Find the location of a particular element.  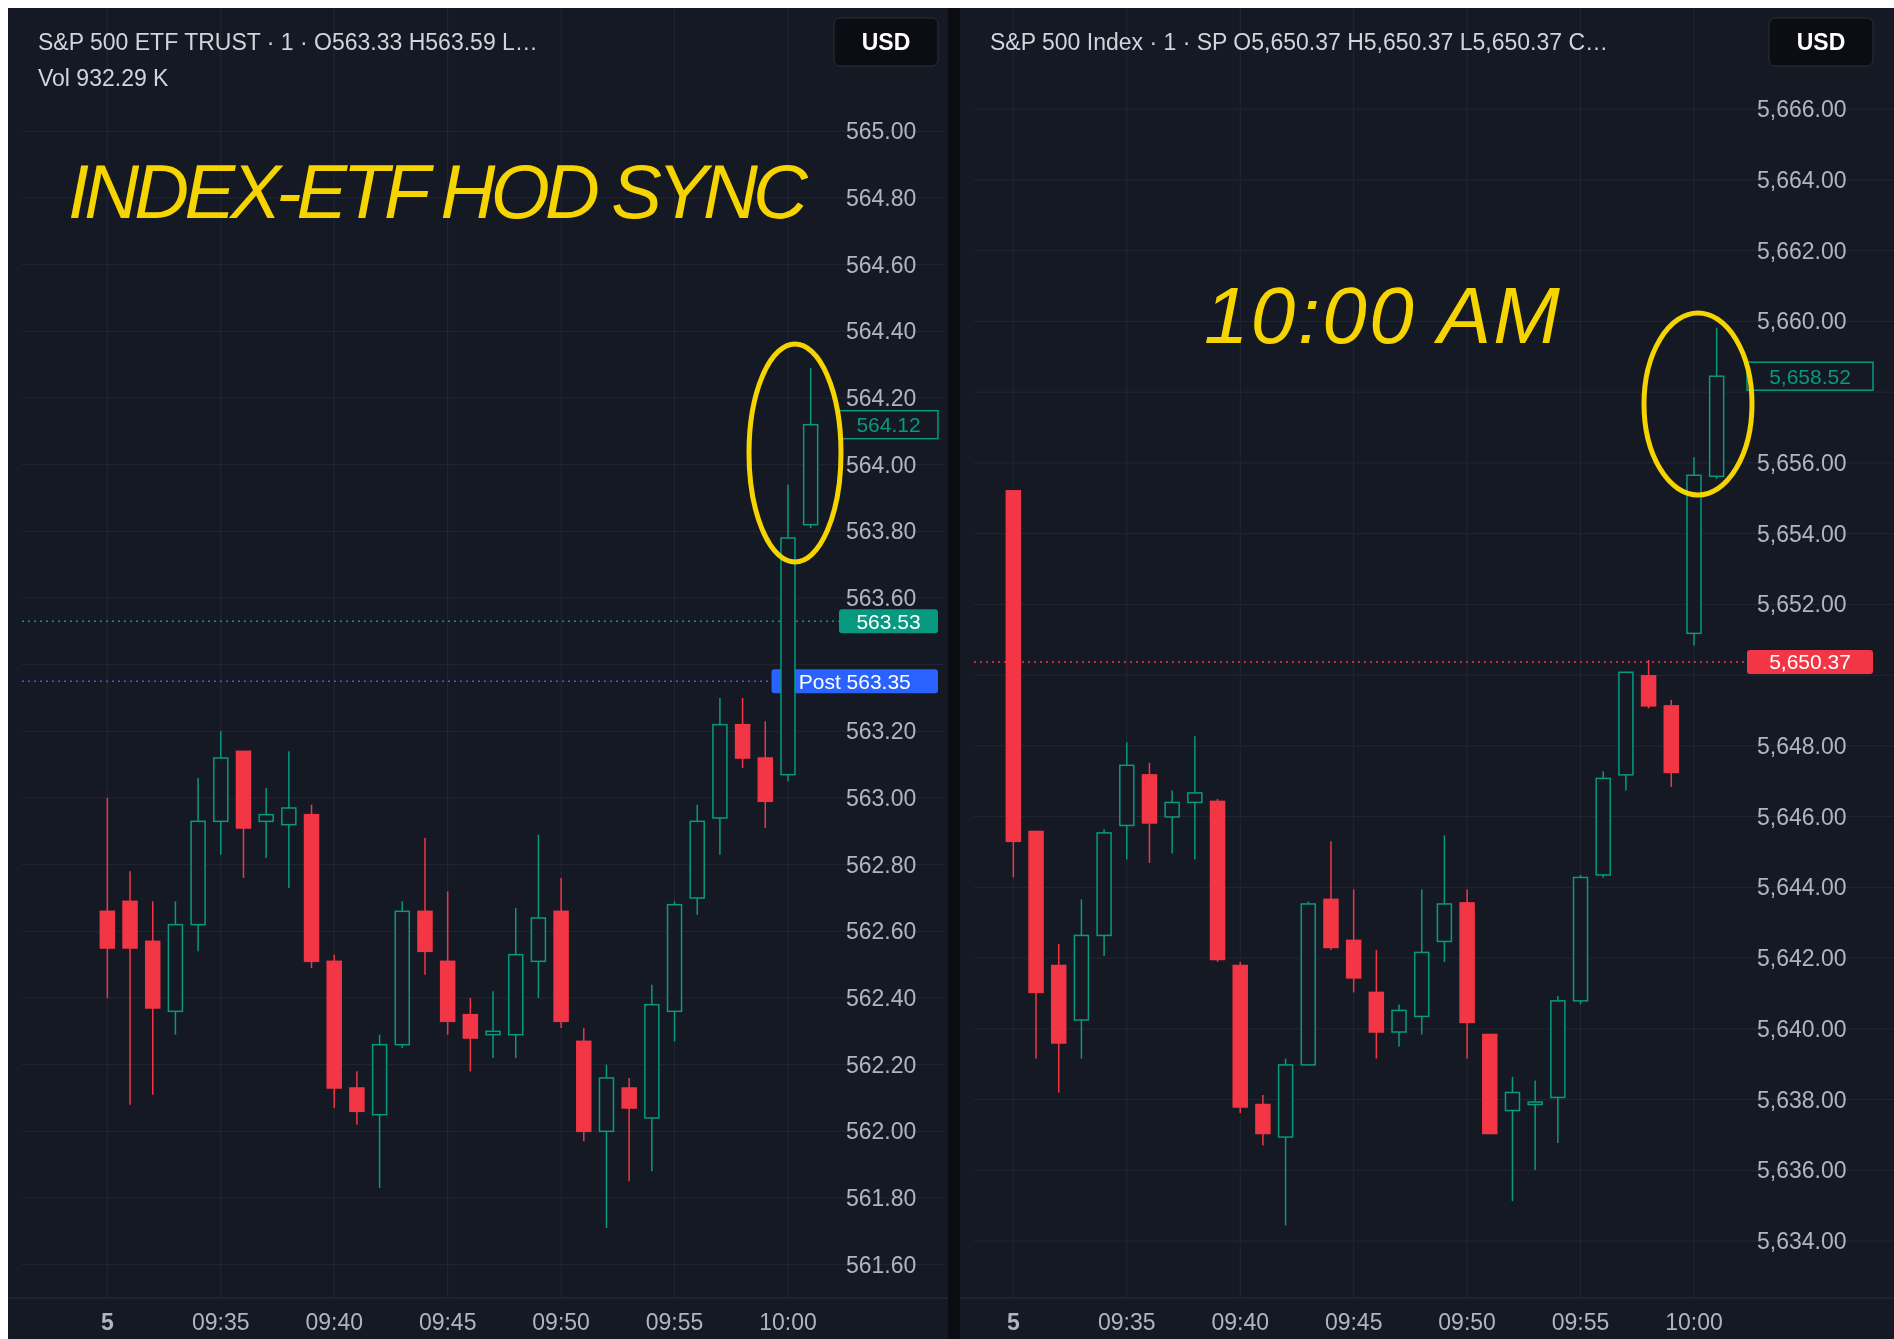

y-tick-label: 564.40 is located at coordinates (881, 331).